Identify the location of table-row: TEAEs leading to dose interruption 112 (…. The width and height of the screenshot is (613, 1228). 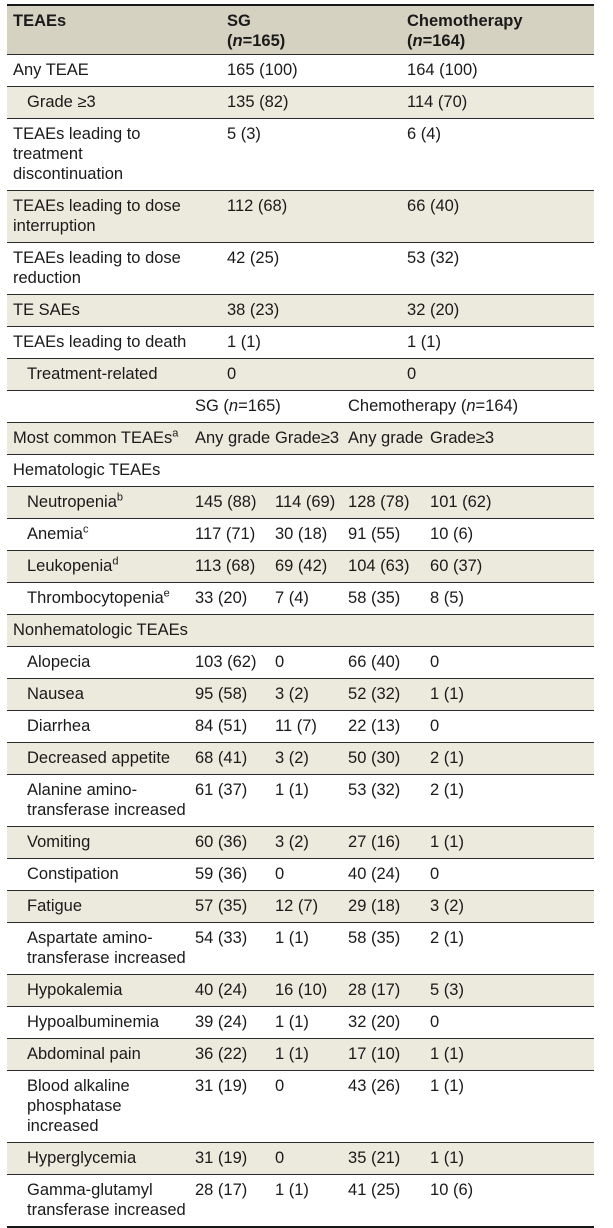
(301, 216).